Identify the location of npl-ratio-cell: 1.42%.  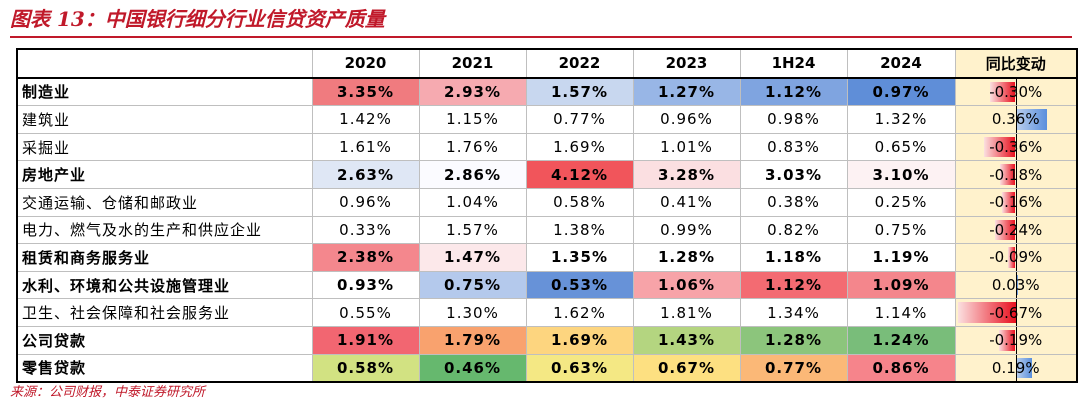
(365, 119).